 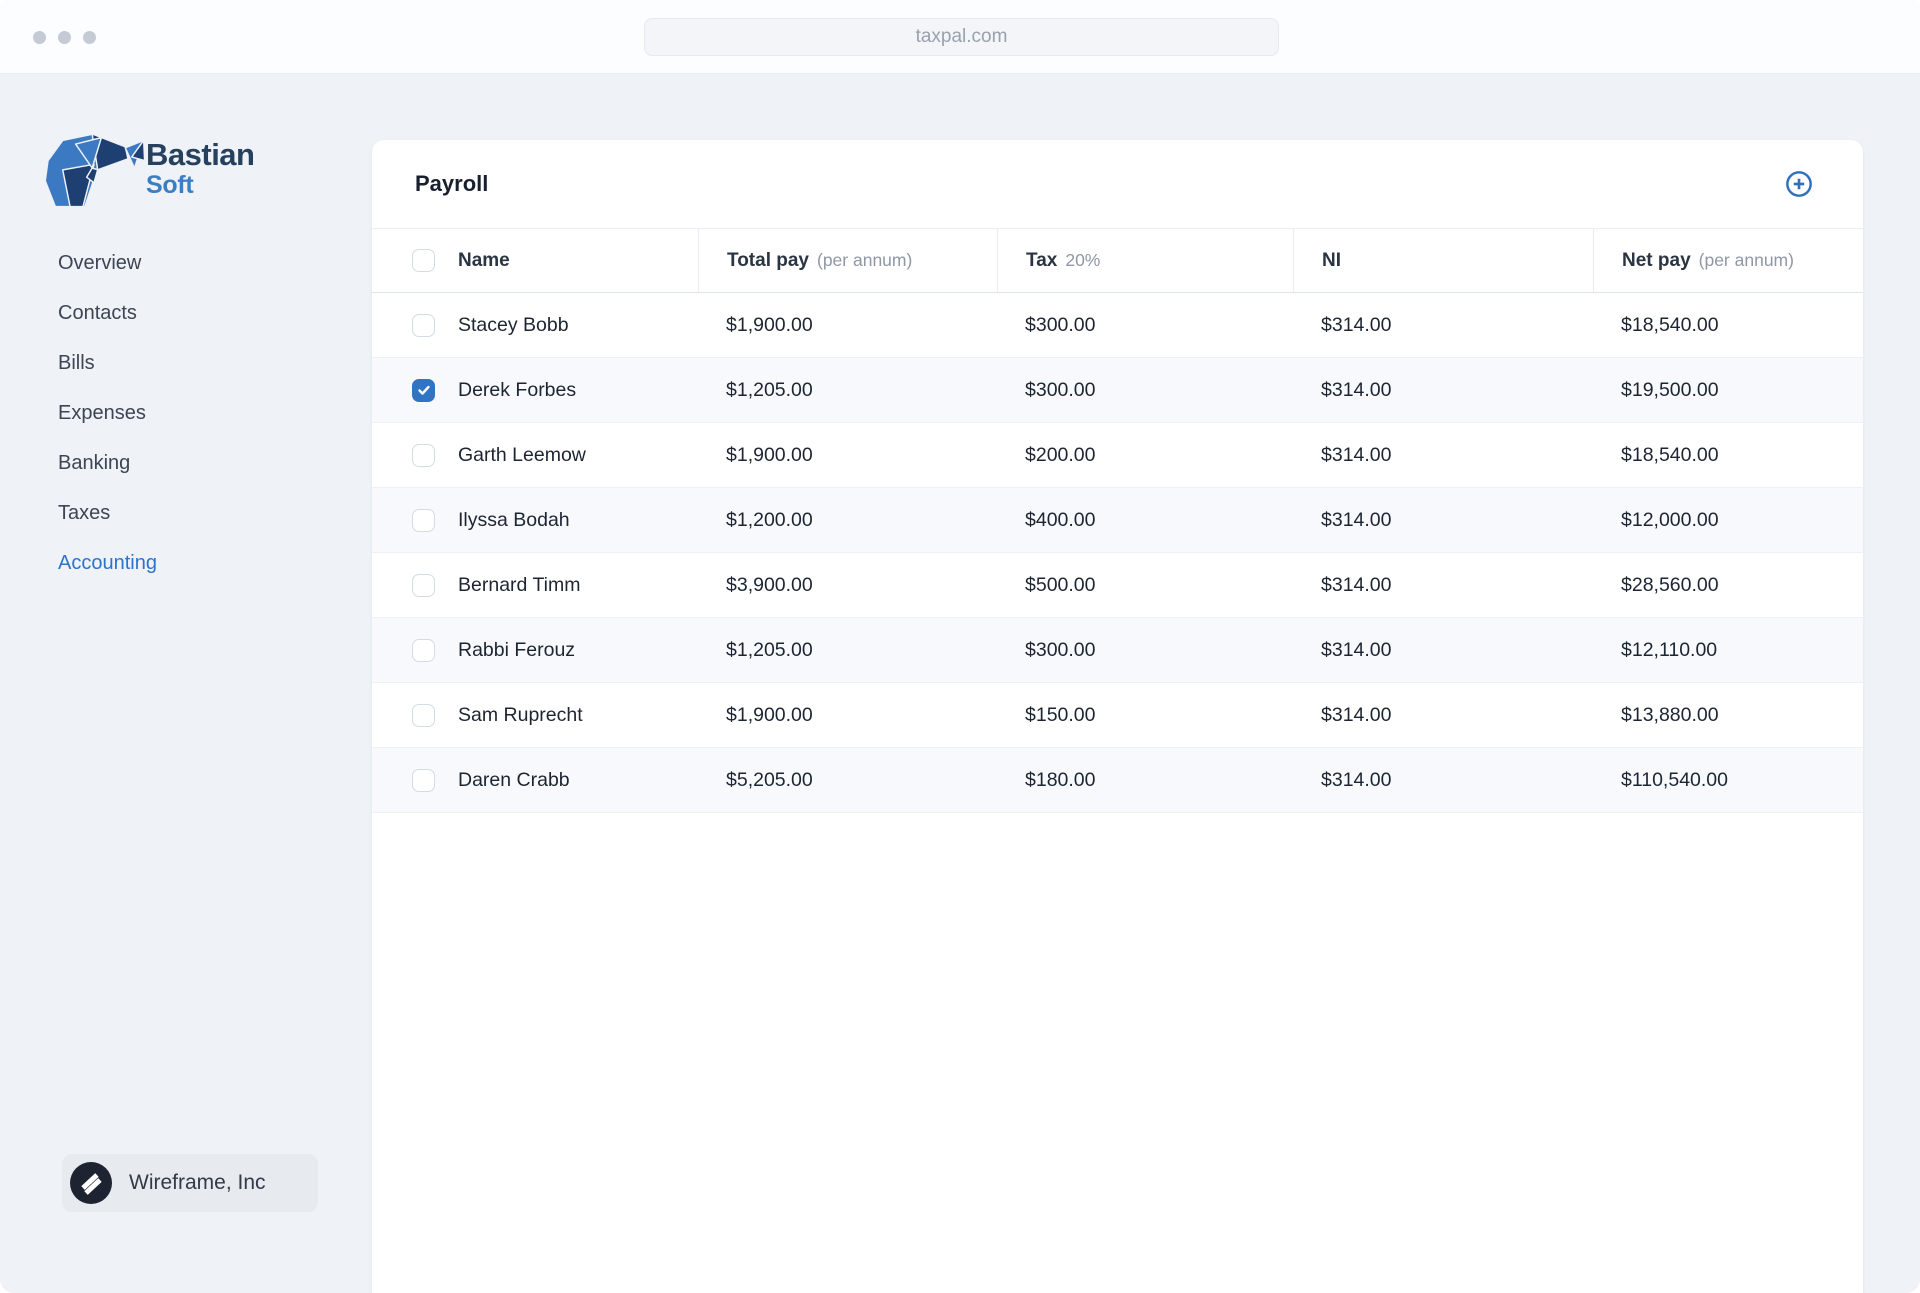 I want to click on brand-logo: Bastian Soft, so click(x=146, y=168).